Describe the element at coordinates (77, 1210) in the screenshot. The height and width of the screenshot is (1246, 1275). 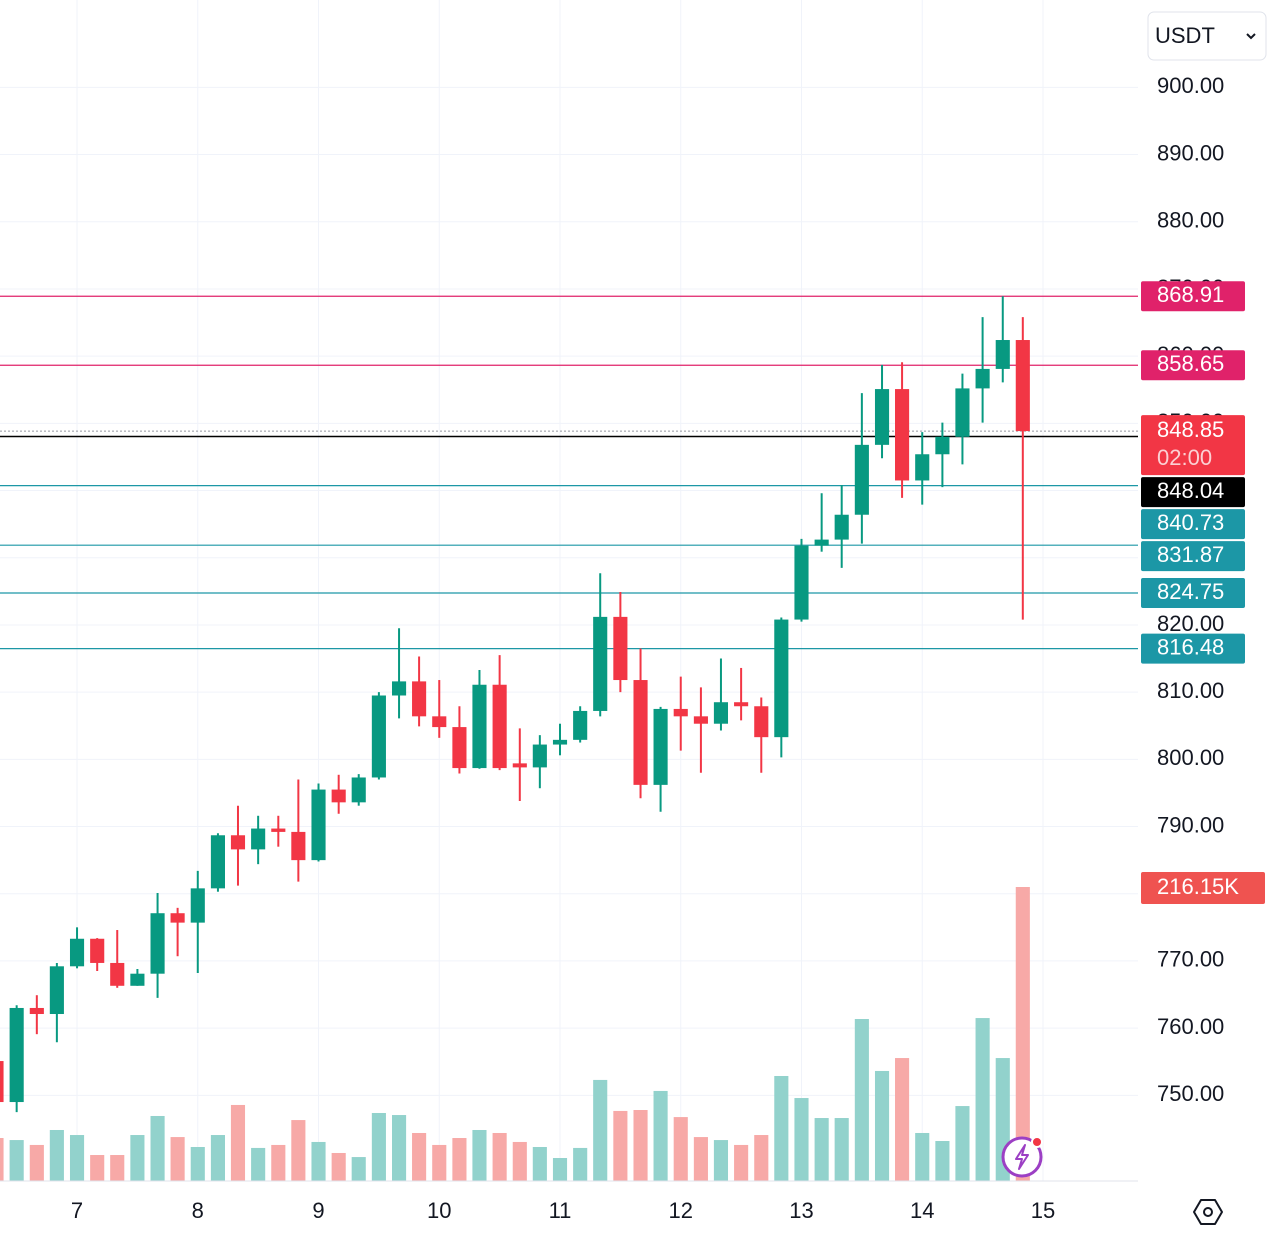
I see `x-tick-label: 7` at that location.